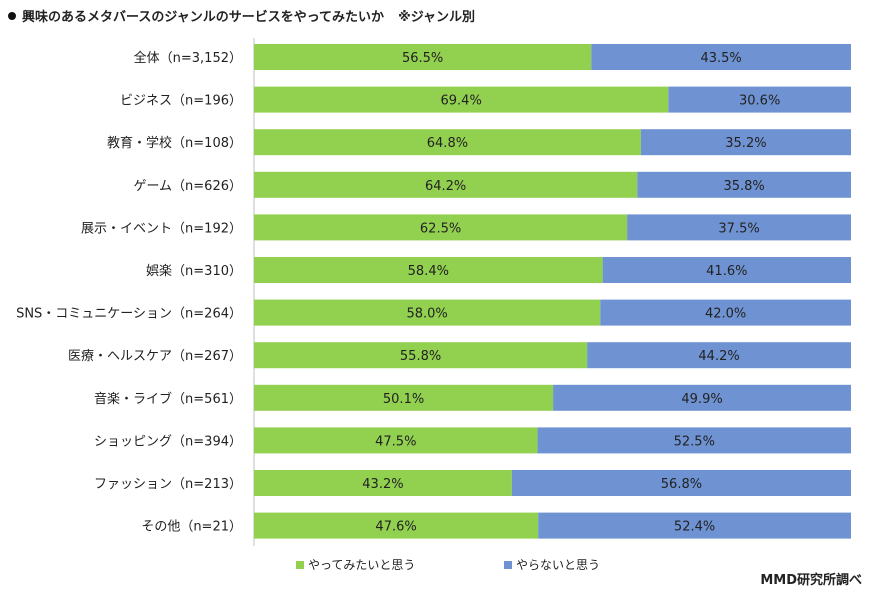 The image size is (872, 594). What do you see at coordinates (361, 565) in the screenshot?
I see `legend-label: やってみたいと思う` at bounding box center [361, 565].